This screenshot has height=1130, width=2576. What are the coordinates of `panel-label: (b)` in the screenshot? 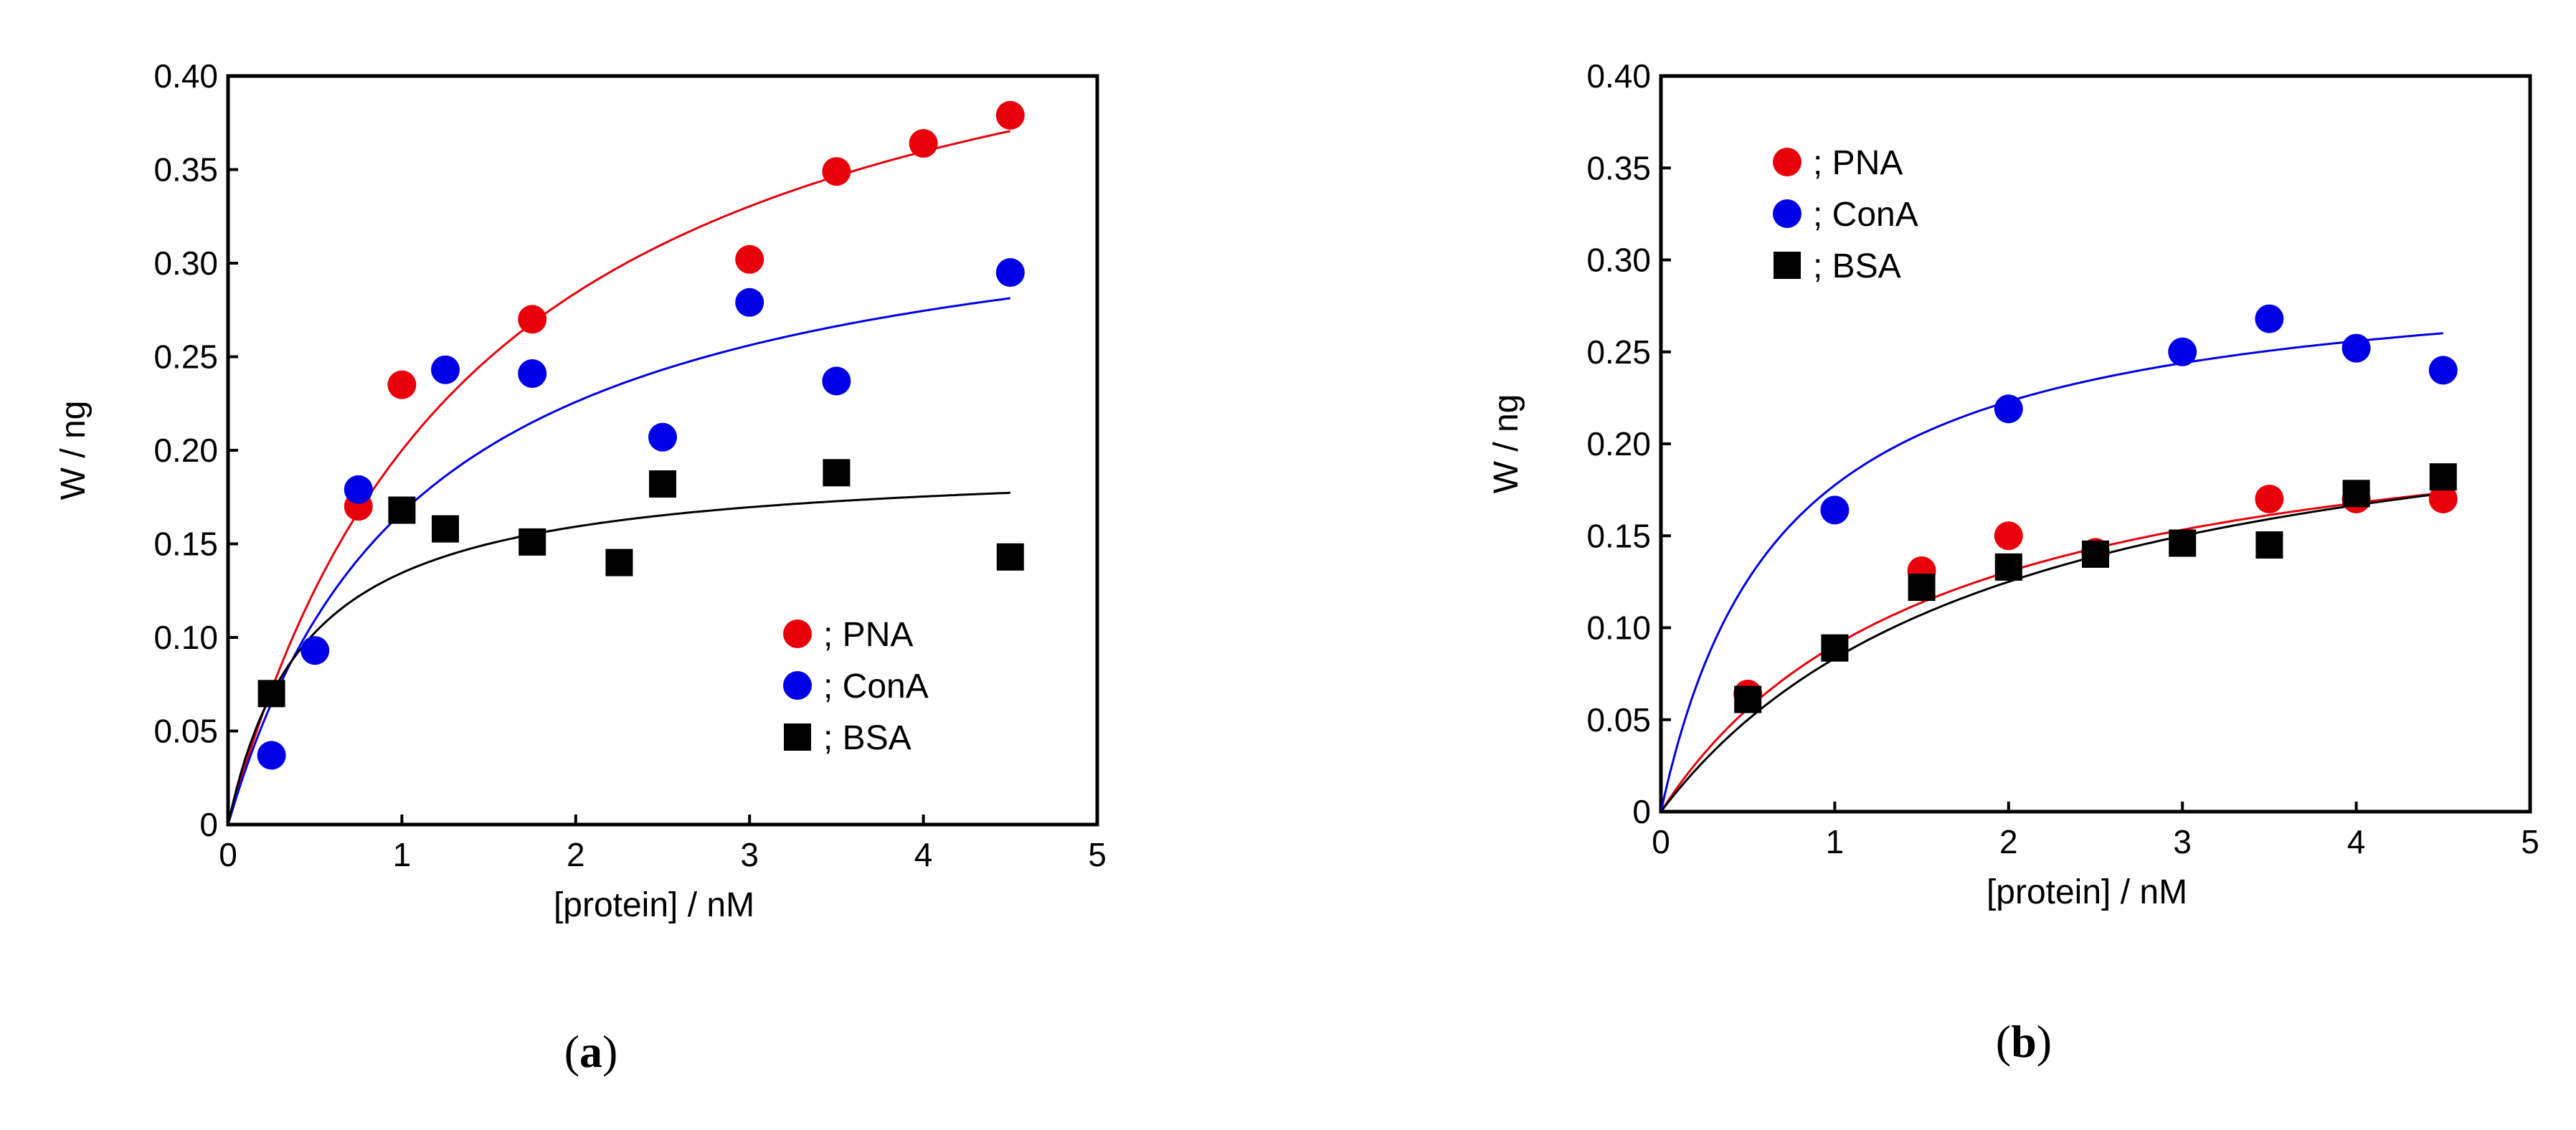 It's located at (2024, 1041).